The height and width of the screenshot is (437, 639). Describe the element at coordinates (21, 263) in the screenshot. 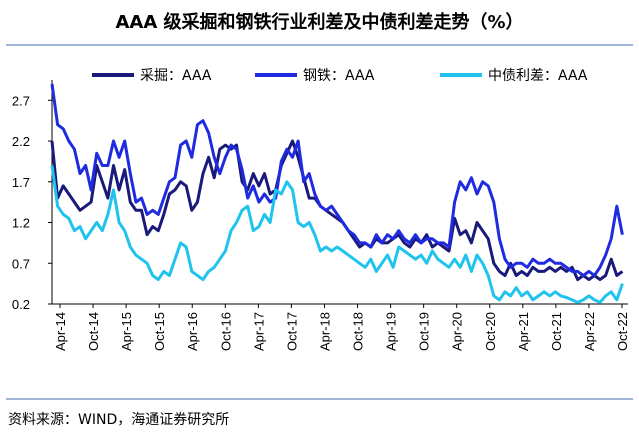

I see `y-tick-label: 0.7` at that location.